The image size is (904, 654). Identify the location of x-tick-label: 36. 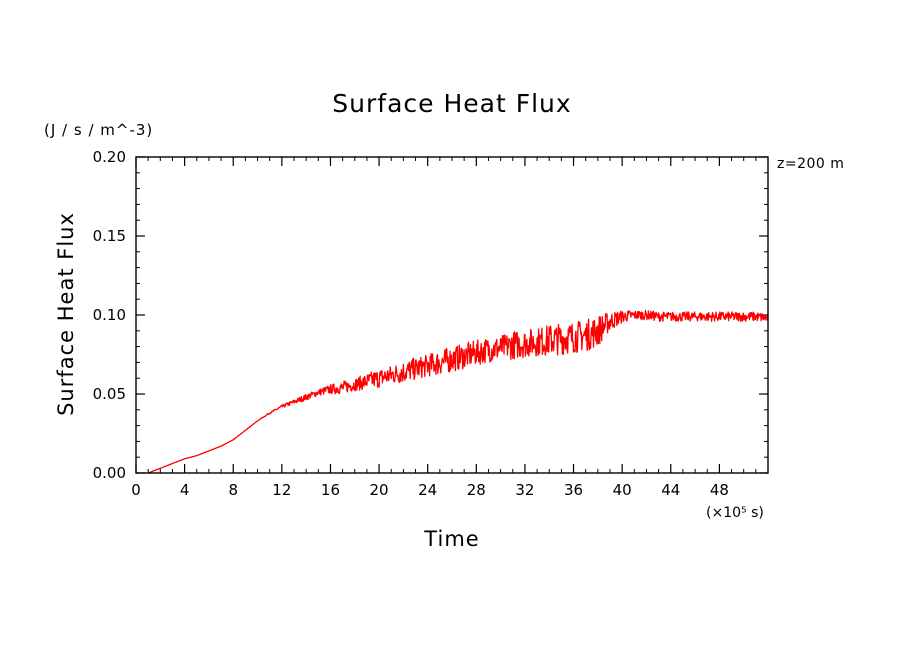
(573, 490).